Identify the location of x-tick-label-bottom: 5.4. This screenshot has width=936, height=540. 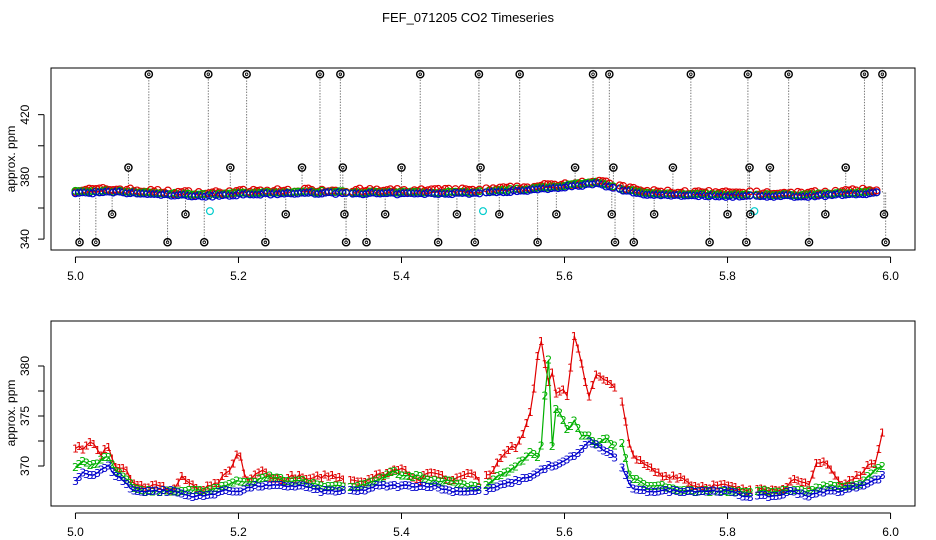
(401, 532).